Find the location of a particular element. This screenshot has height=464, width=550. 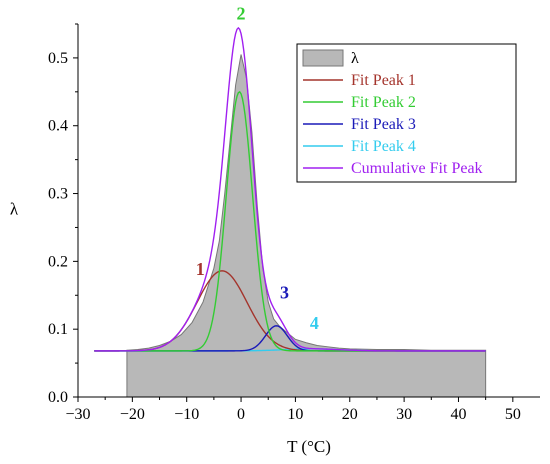

legend-entry-label: Cumulative Fit Peak is located at coordinates (417, 168).